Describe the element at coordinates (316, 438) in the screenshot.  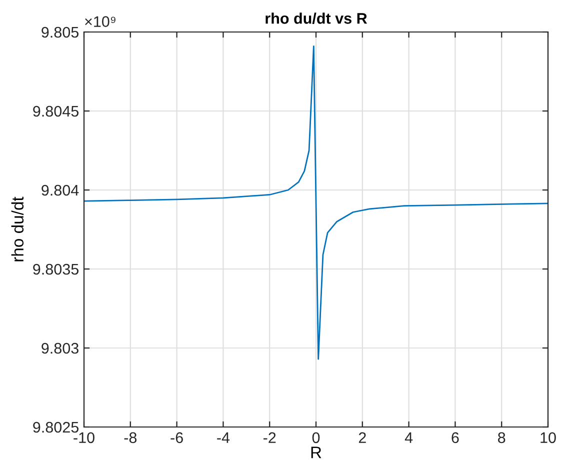
I see `x-tick-label: 0` at that location.